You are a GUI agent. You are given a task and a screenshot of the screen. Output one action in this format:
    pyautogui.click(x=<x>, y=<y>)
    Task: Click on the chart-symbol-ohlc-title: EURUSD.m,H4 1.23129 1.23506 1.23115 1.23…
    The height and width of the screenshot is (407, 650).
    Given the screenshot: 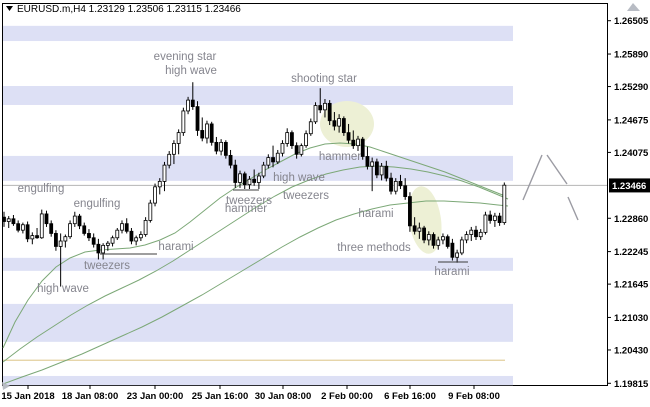 What is the action you would take?
    pyautogui.click(x=129, y=9)
    